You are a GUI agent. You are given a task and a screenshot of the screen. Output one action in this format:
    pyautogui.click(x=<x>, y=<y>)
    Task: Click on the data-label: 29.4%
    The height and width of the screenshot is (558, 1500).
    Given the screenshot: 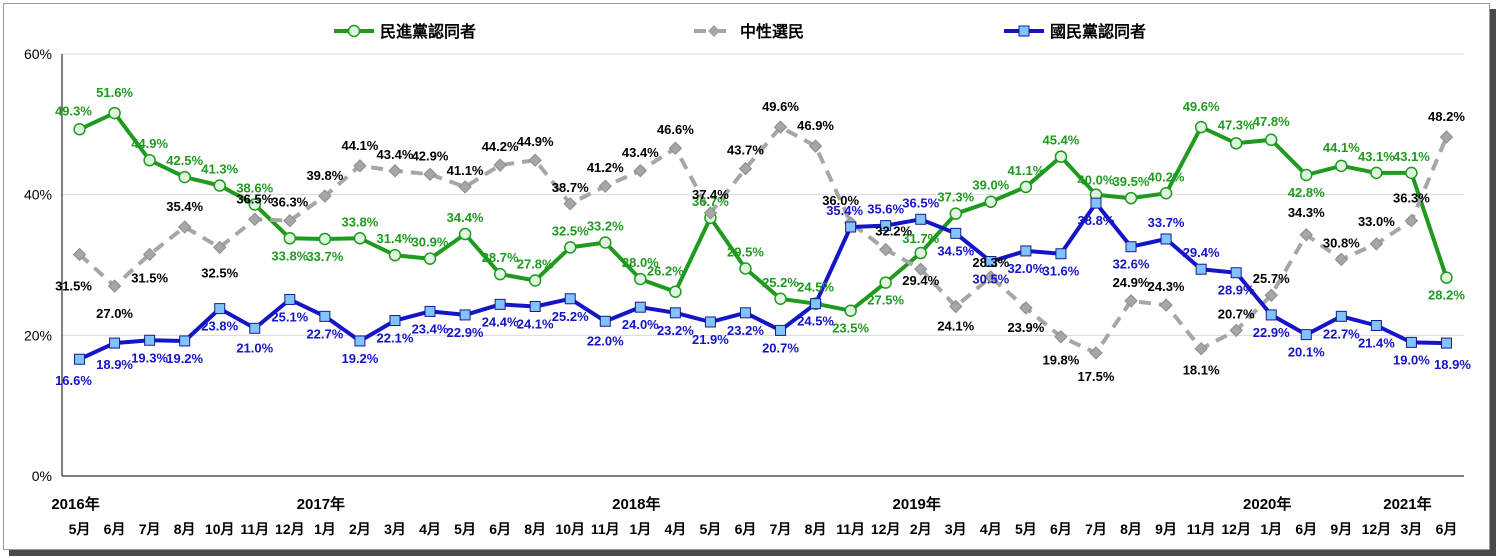 What is the action you would take?
    pyautogui.click(x=920, y=280)
    